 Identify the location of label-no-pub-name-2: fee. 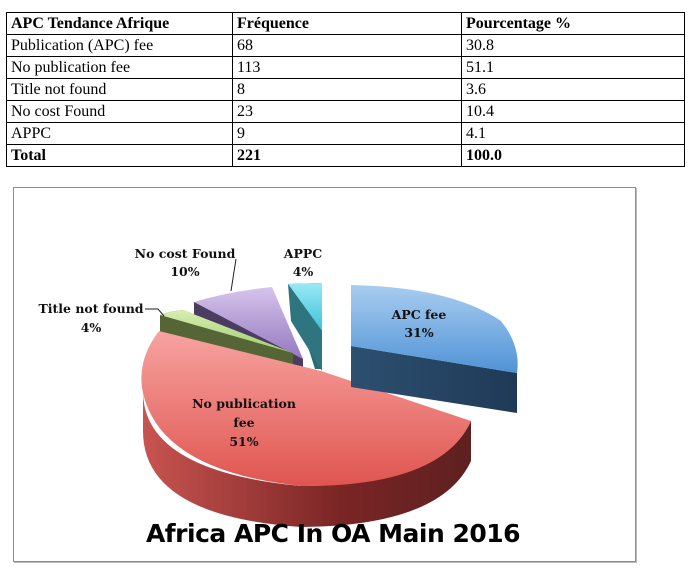
(243, 422).